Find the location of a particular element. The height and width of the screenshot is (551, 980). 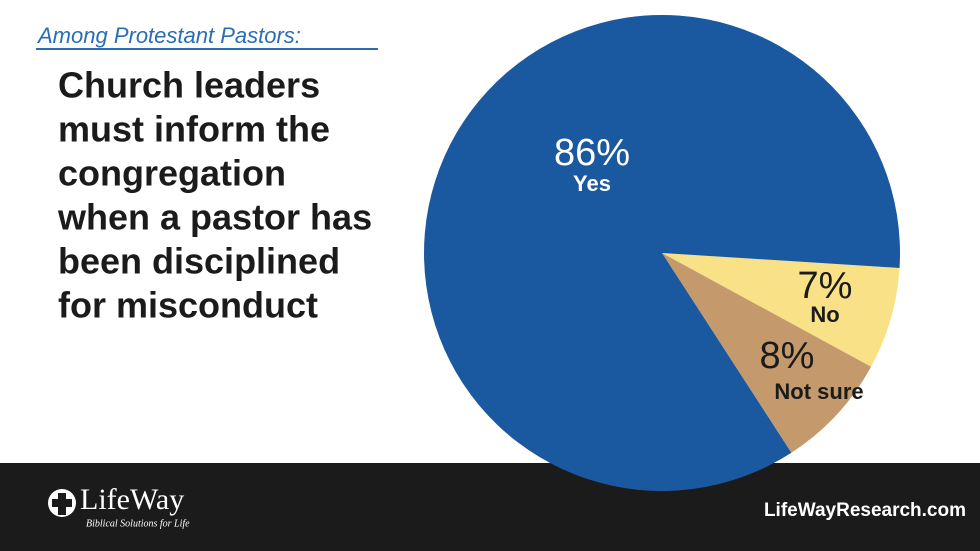

tagline: Biblical Solutions for Life is located at coordinates (138, 523).